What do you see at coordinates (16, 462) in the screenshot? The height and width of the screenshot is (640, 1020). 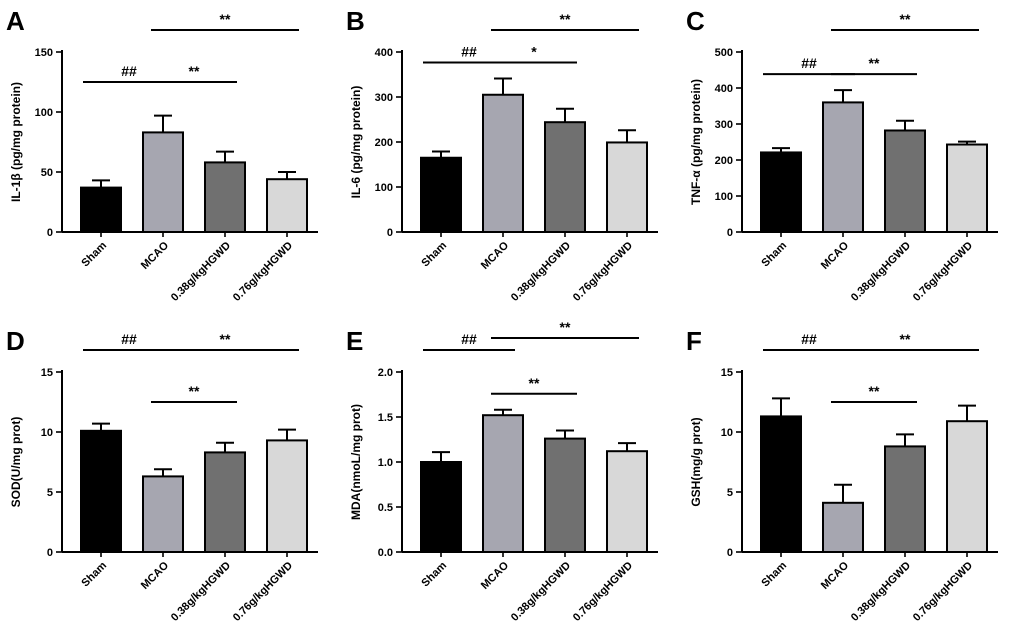 I see `y-axis-label: SOD(U/mg prot)` at bounding box center [16, 462].